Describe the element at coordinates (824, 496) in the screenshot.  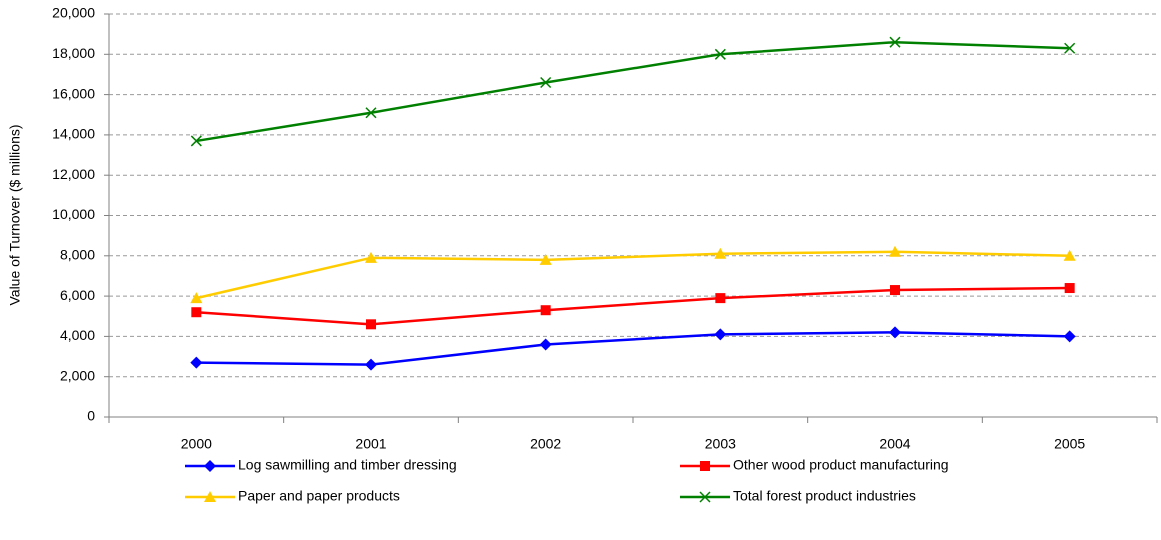
I see `legend-label: Total forest product industries` at that location.